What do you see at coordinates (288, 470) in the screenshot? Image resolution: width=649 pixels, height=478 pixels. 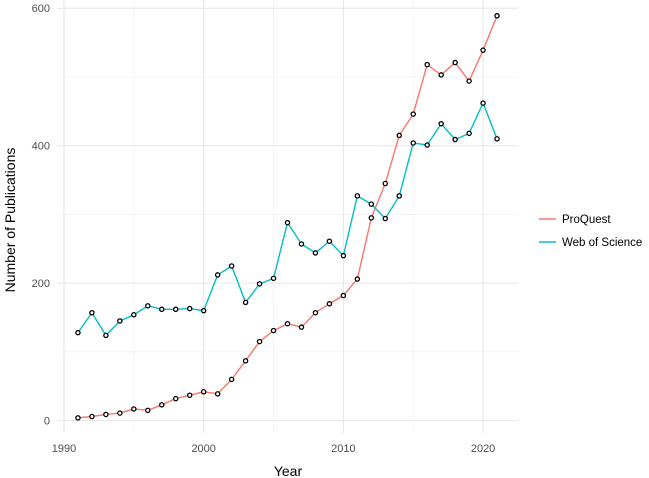 I see `x-axis-title: Year` at bounding box center [288, 470].